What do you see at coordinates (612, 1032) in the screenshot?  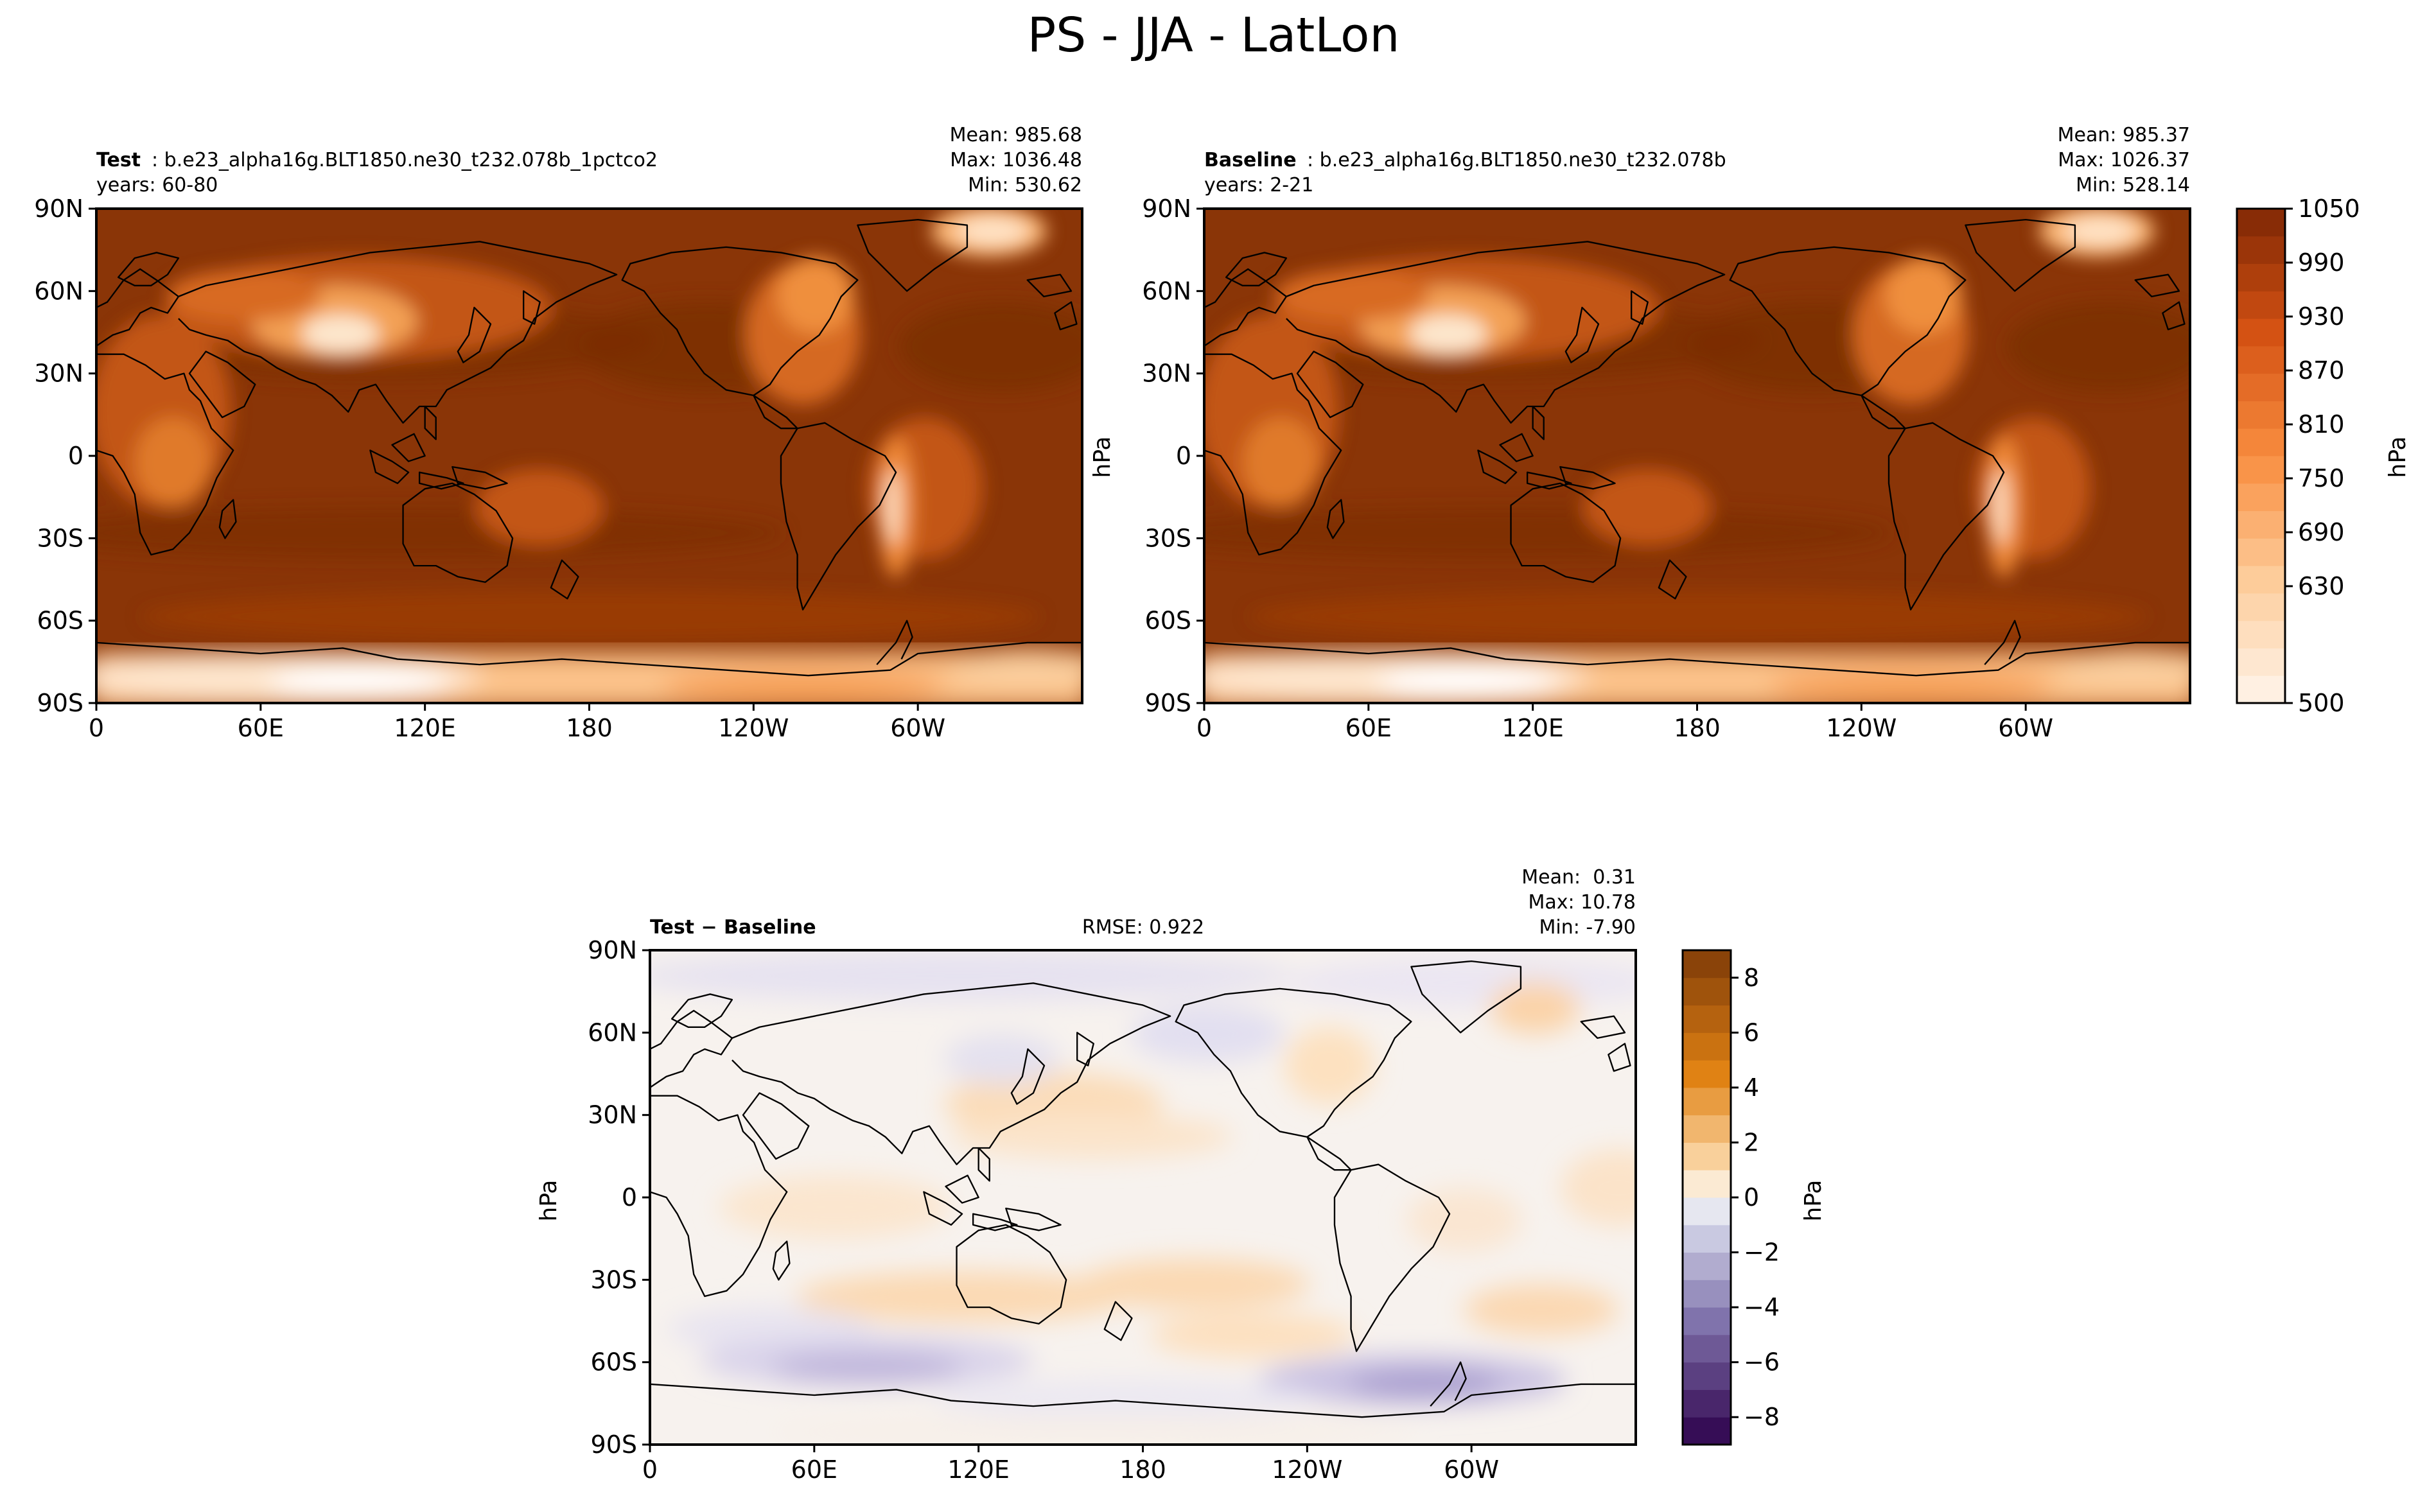 I see `difference-ytick-label: 60N` at bounding box center [612, 1032].